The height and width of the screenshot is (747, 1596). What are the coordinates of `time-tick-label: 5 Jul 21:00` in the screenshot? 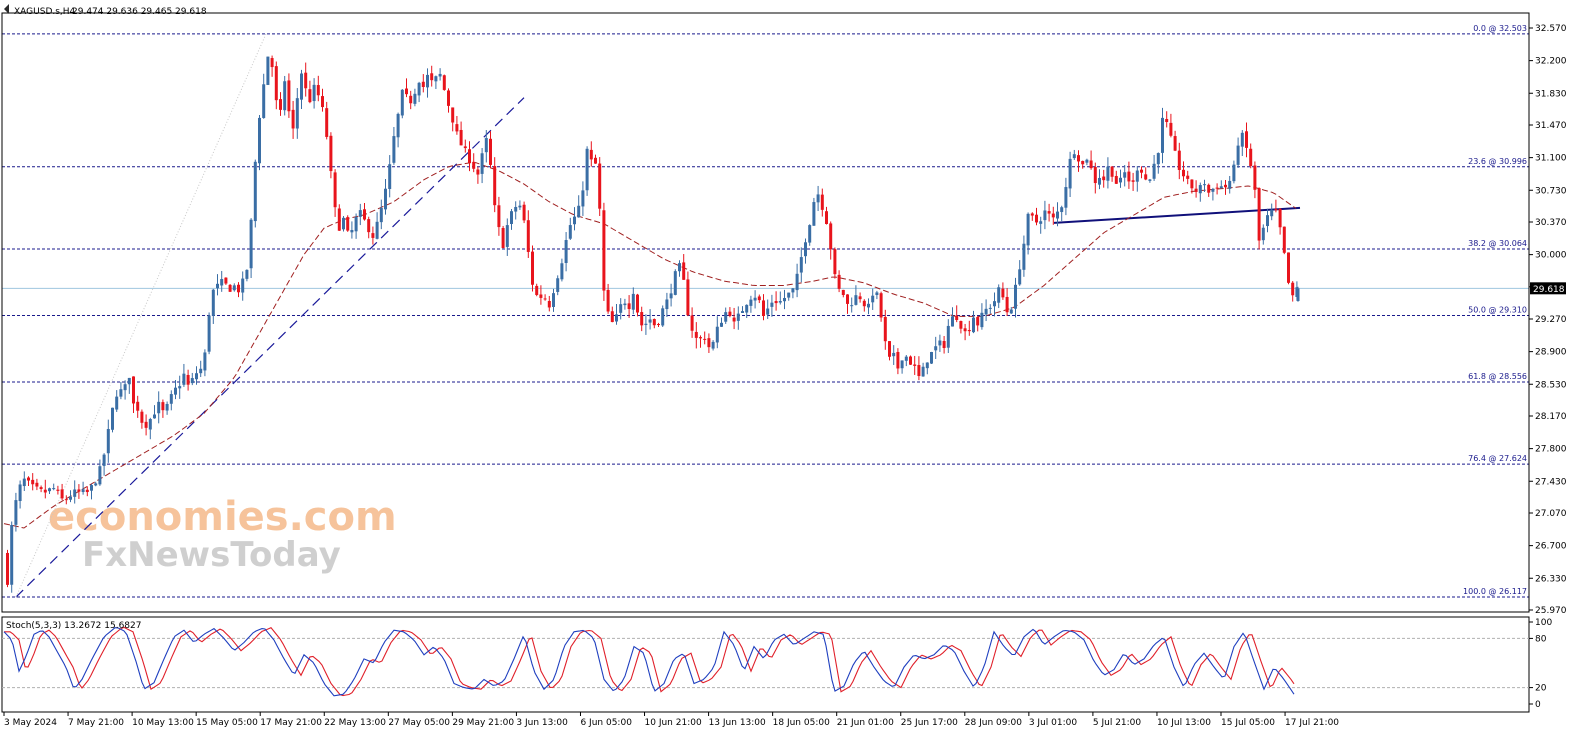 It's located at (1117, 723).